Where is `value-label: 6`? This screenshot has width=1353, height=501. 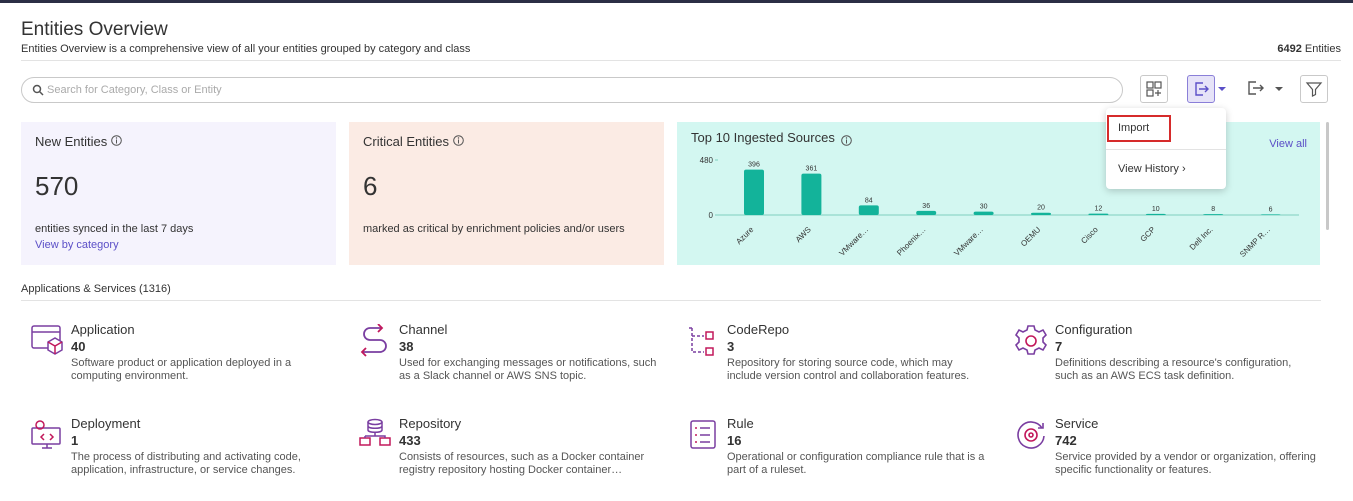 value-label: 6 is located at coordinates (1271, 209).